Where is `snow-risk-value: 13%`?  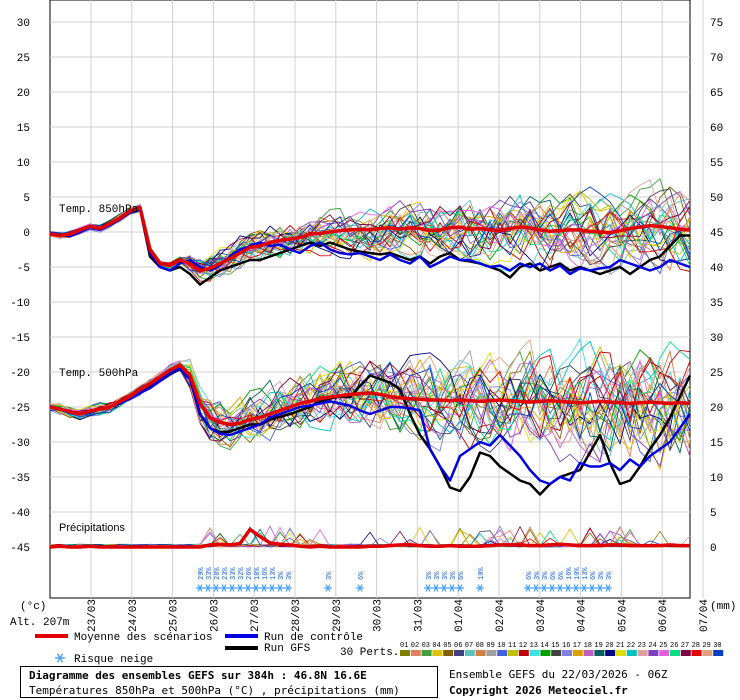 snow-risk-value: 13% is located at coordinates (274, 573).